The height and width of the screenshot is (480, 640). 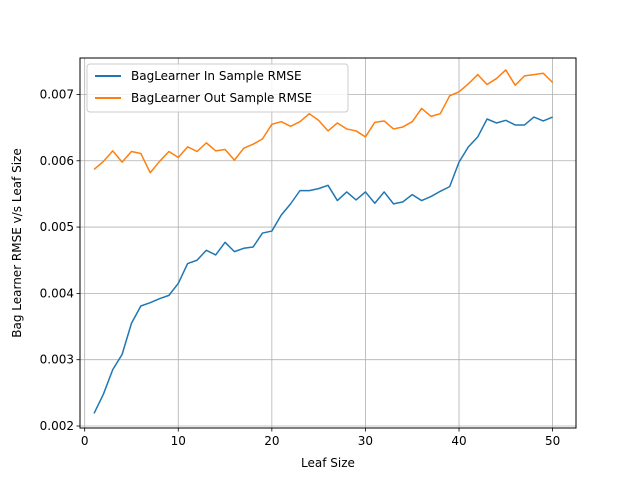 I want to click on y-tick-label: 0.005, so click(x=57, y=227).